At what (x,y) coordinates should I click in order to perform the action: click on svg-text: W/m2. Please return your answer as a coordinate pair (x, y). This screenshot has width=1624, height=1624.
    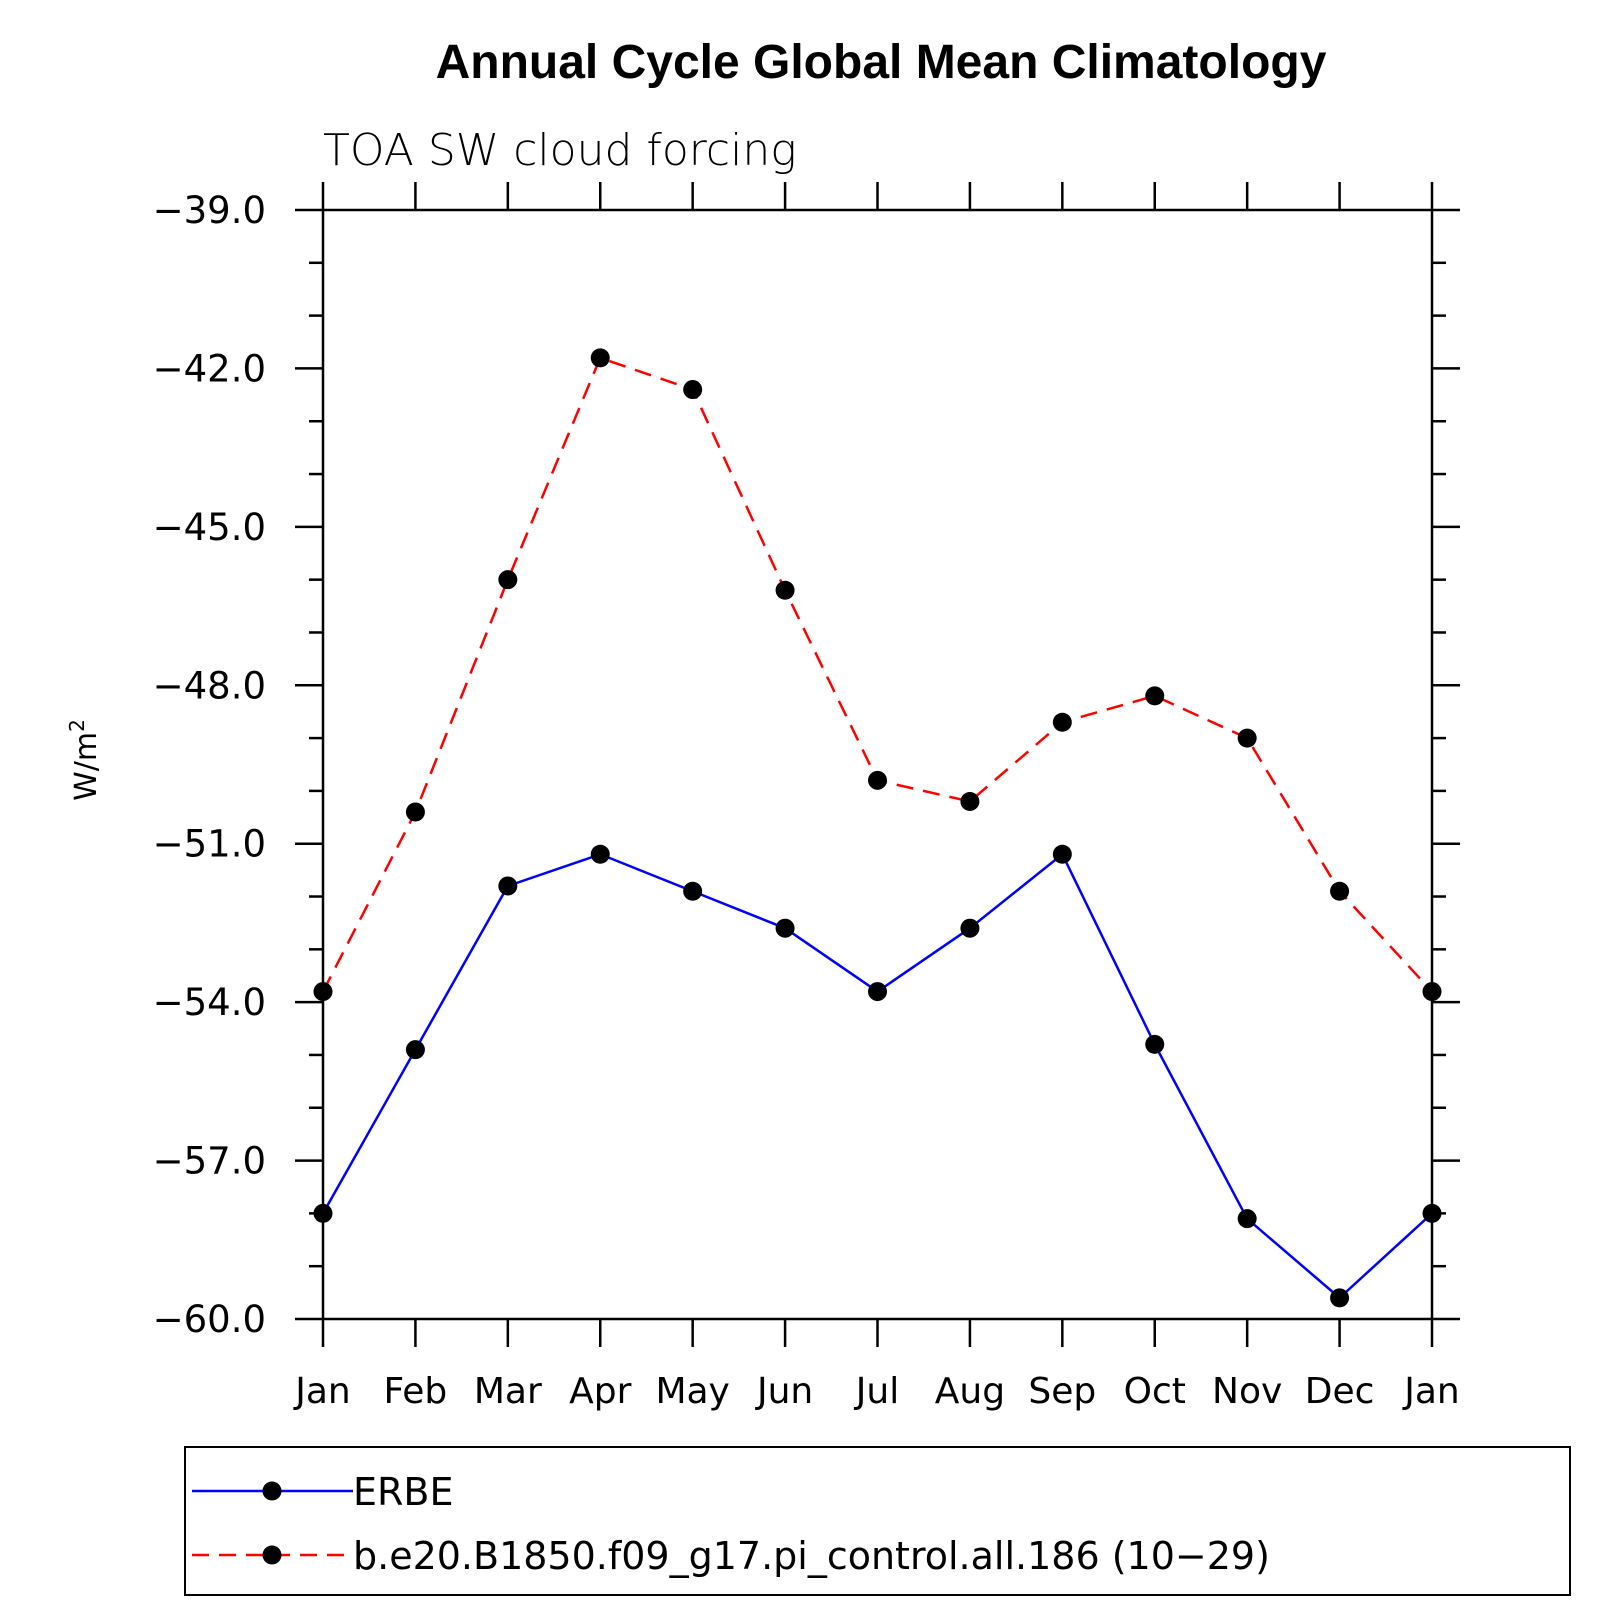
    Looking at the image, I should click on (84, 760).